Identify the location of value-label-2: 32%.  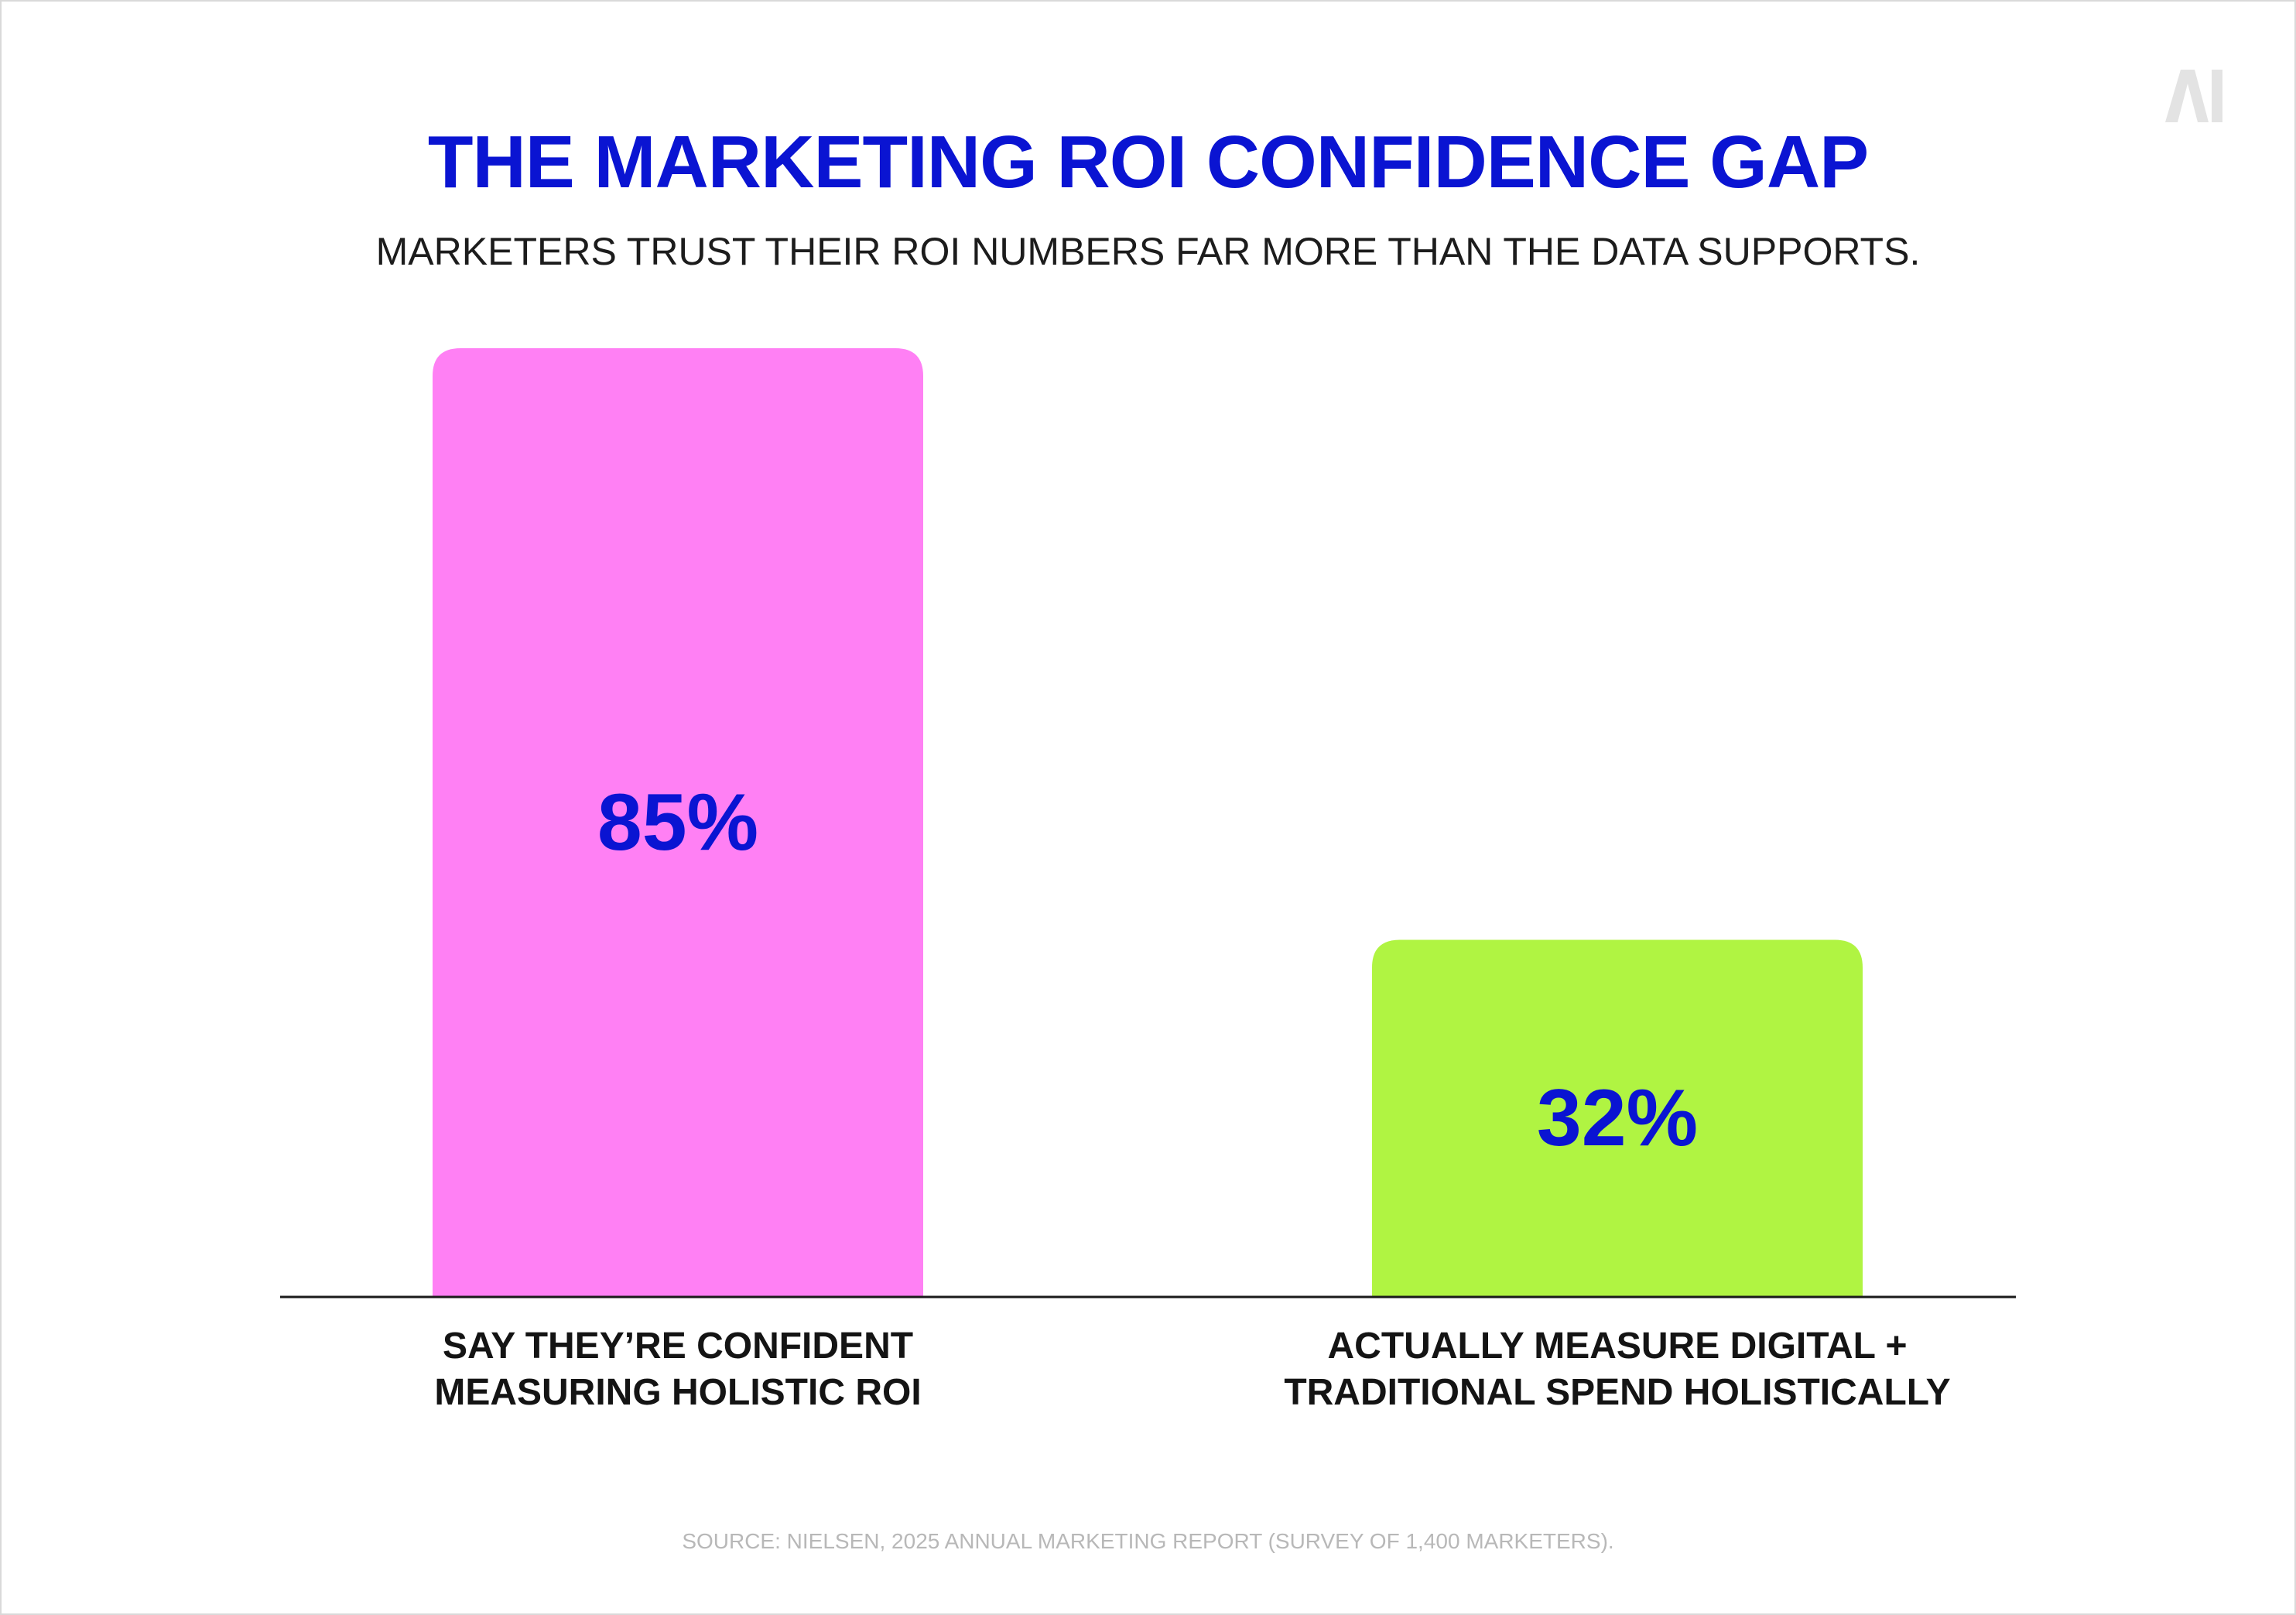
(1617, 1118).